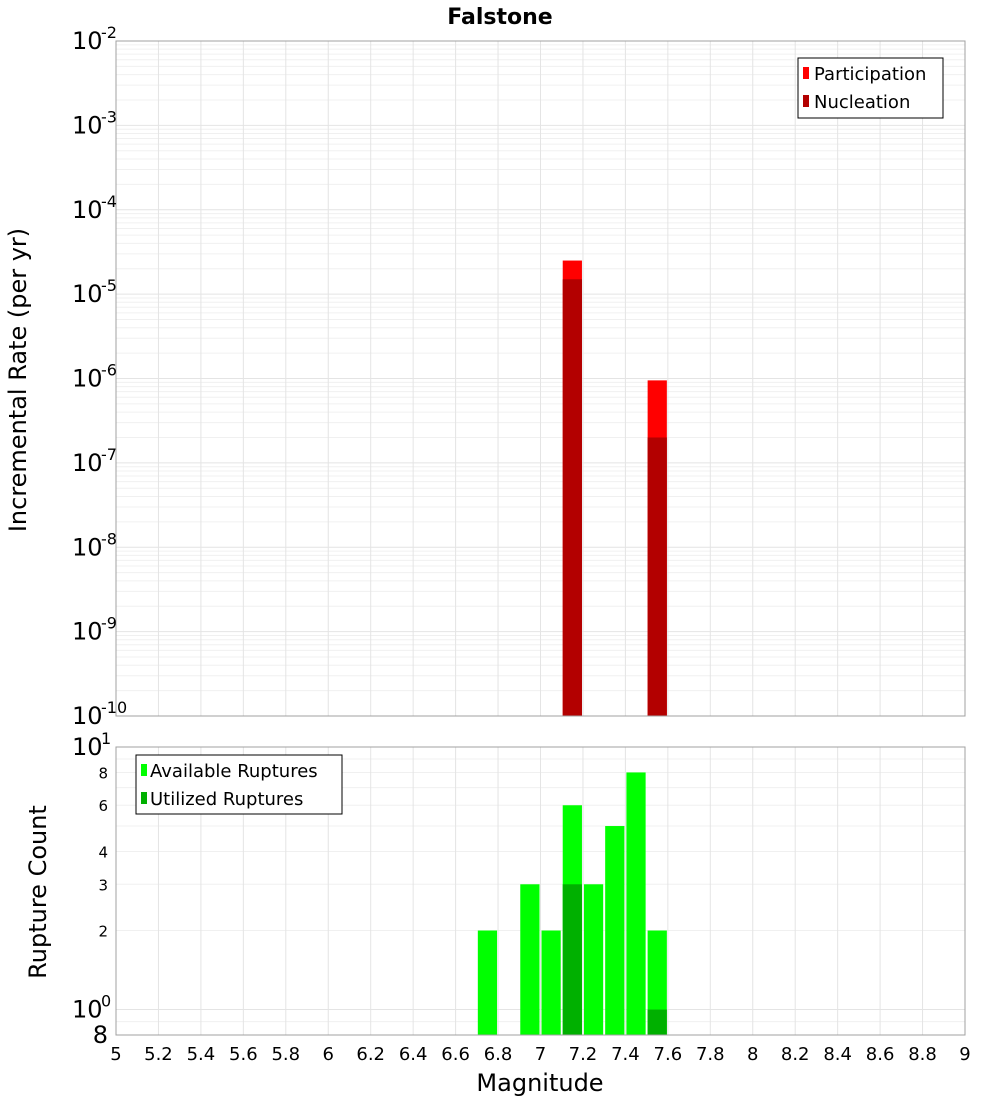  I want to click on rate-y-tick-exponent: -2, so click(109, 32).